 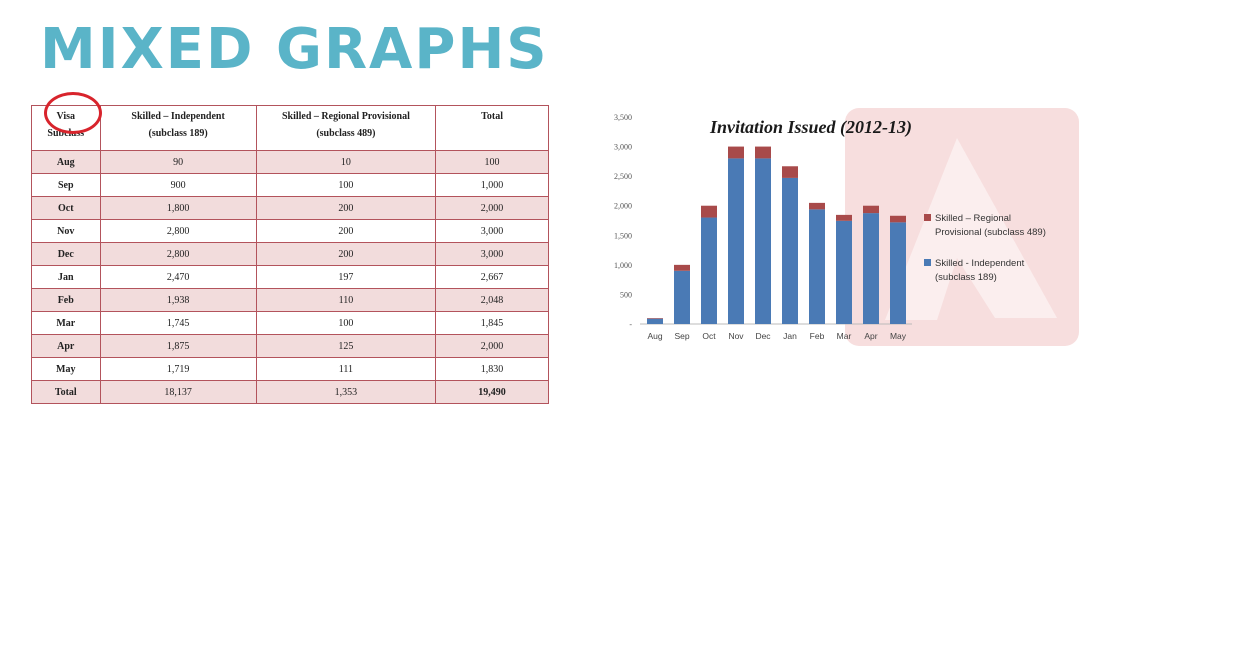 What do you see at coordinates (492, 277) in the screenshot?
I see `table-cell: 2,667` at bounding box center [492, 277].